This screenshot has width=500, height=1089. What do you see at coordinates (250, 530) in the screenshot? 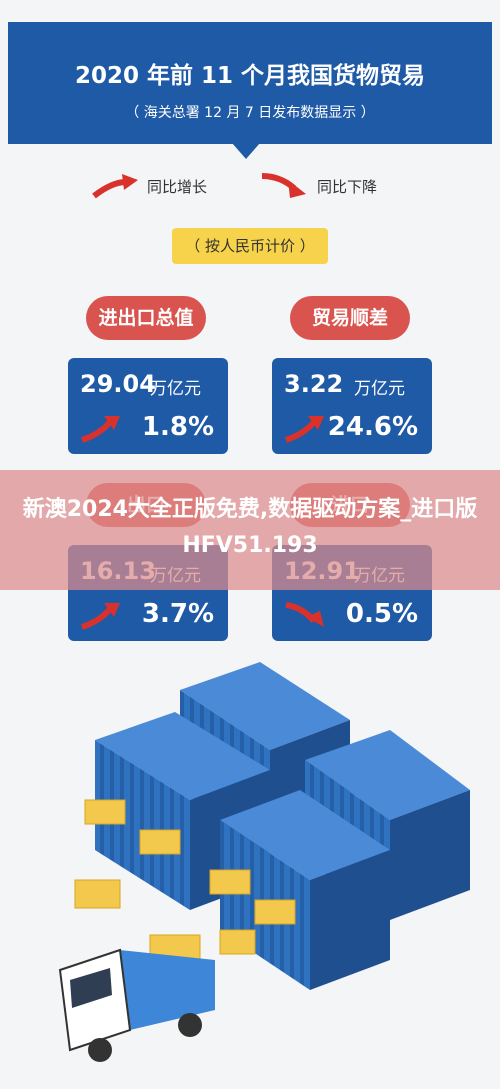
I see `overlay-banner: 新澳2024大全正版免费,数据驱动方案_进口版HFV51.193` at bounding box center [250, 530].